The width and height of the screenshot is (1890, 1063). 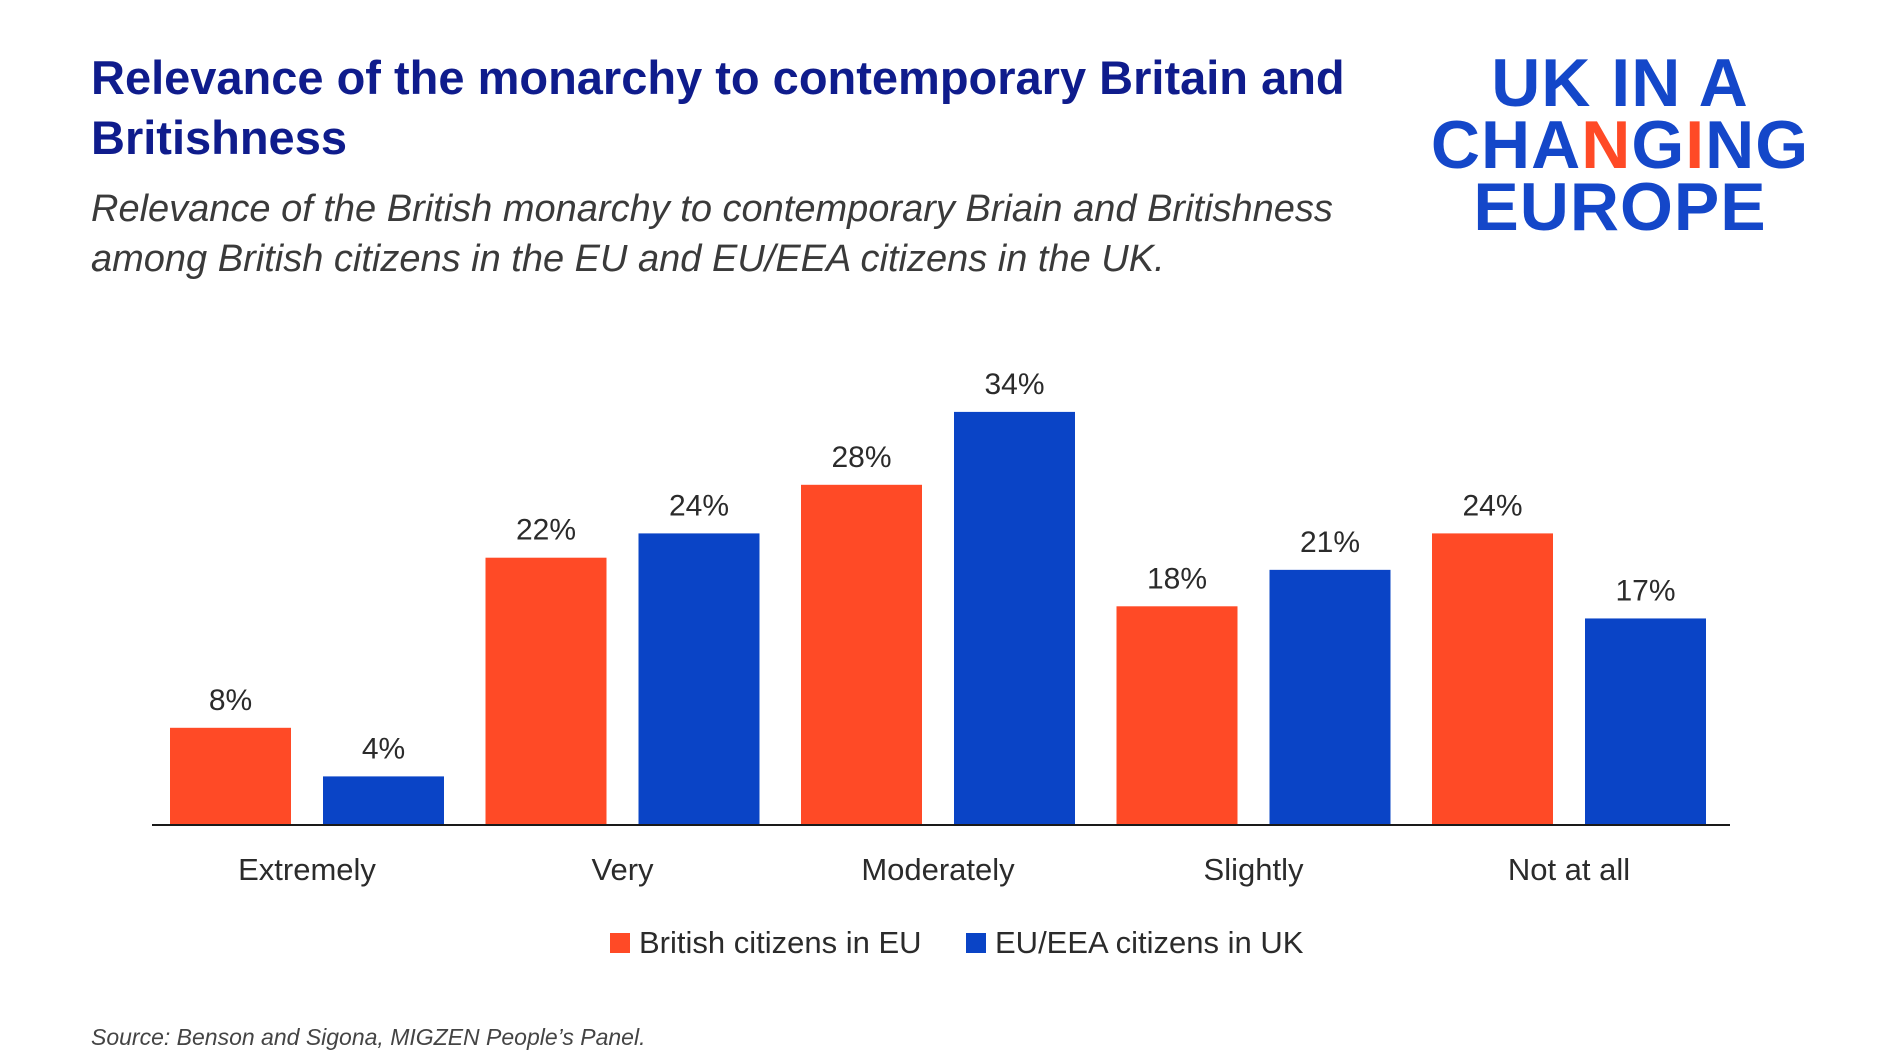 What do you see at coordinates (383, 748) in the screenshot?
I see `data-label: 4%` at bounding box center [383, 748].